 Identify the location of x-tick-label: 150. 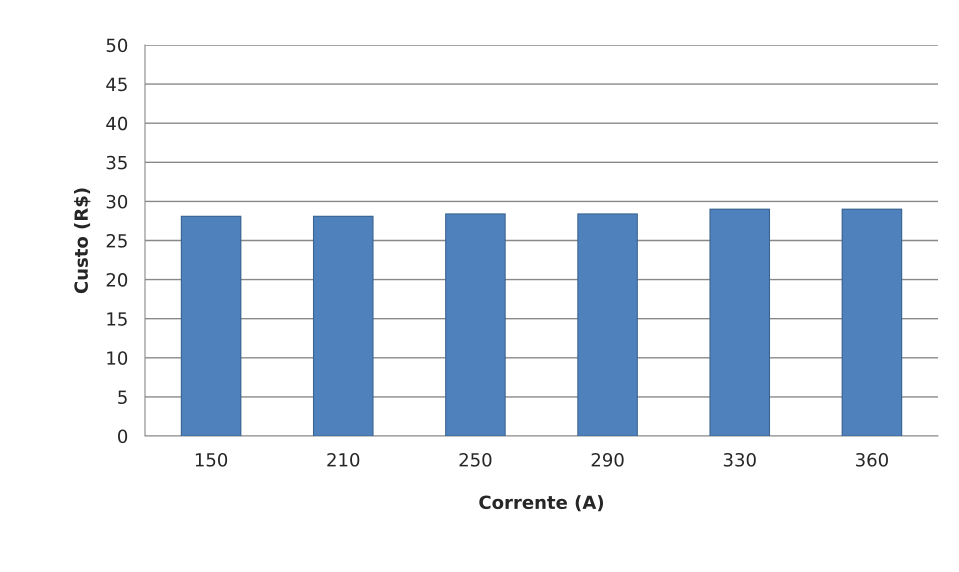
(212, 459).